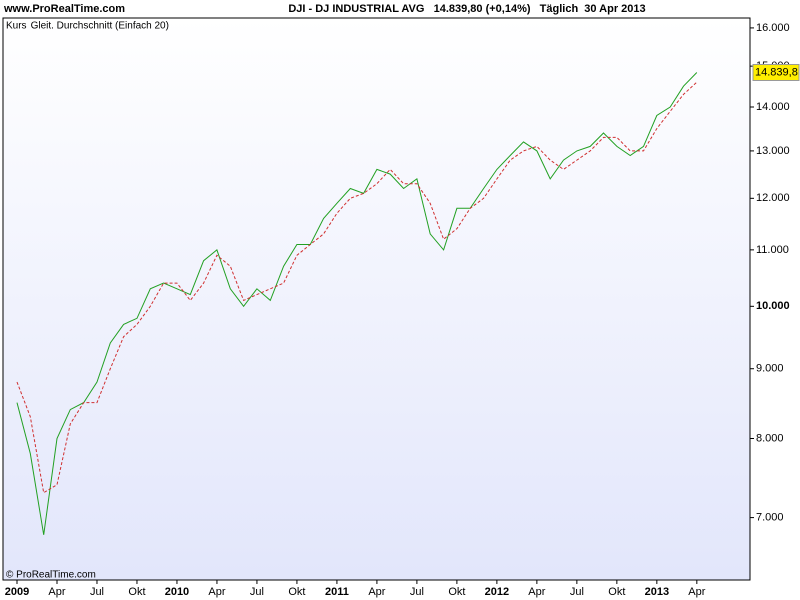 This screenshot has width=800, height=600. What do you see at coordinates (337, 592) in the screenshot?
I see `x-tick-label: 2011` at bounding box center [337, 592].